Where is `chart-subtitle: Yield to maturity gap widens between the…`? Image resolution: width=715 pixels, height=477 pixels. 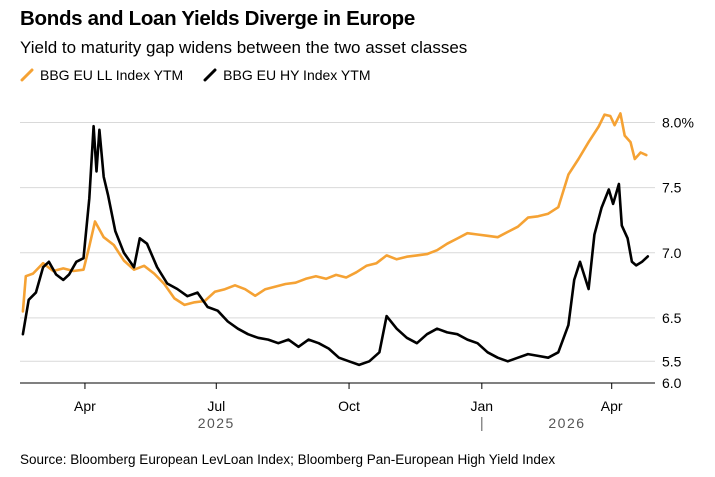 chart-subtitle: Yield to maturity gap widens between the… is located at coordinates (244, 47).